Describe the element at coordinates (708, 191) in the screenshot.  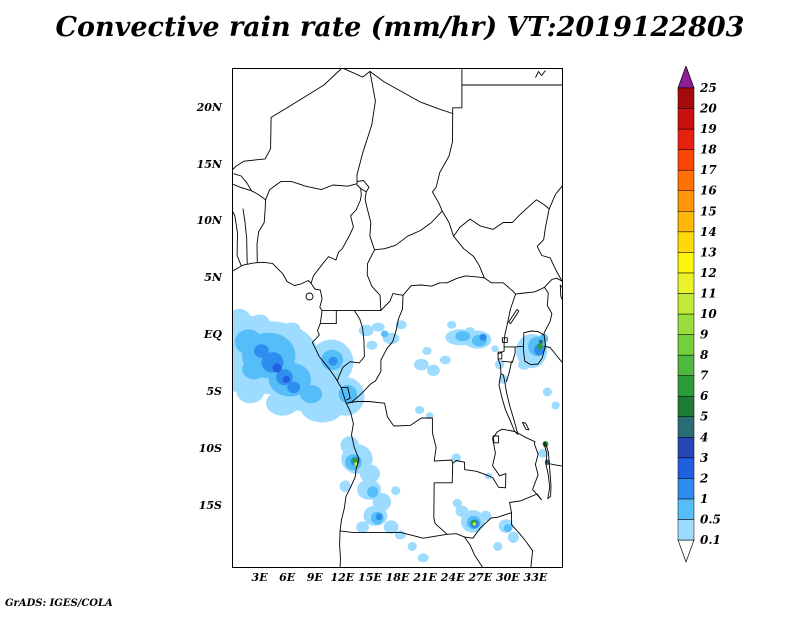
I see `colorbar-label: 16` at that location.